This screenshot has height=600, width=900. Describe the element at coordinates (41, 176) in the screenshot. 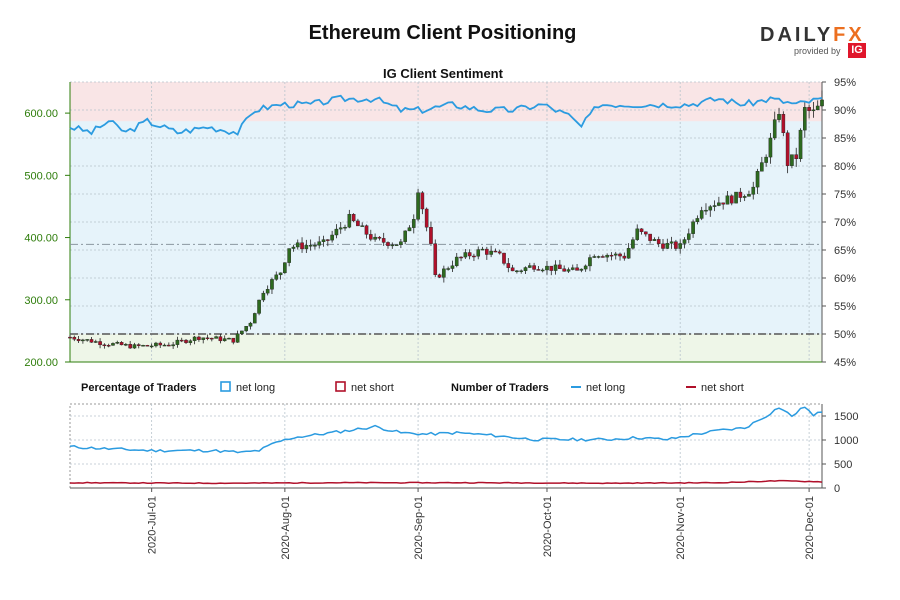

I see `price-tick-label: 500.00` at that location.